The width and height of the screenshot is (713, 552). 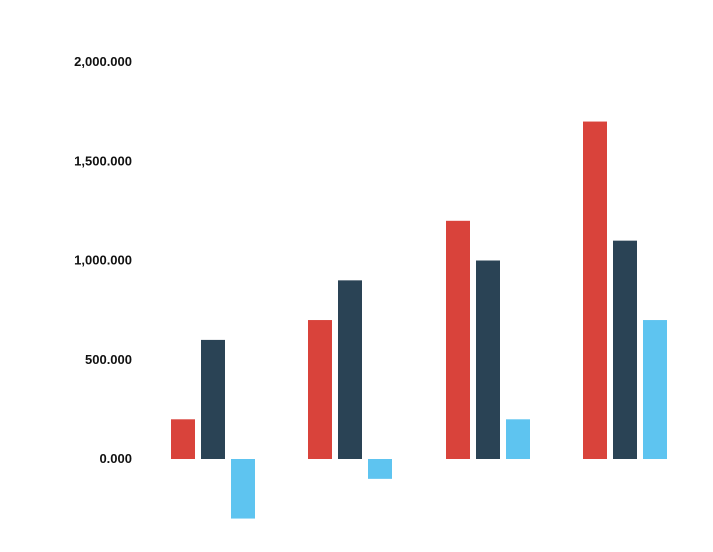 I want to click on y-tick-label: 1,500.000, so click(x=103, y=160).